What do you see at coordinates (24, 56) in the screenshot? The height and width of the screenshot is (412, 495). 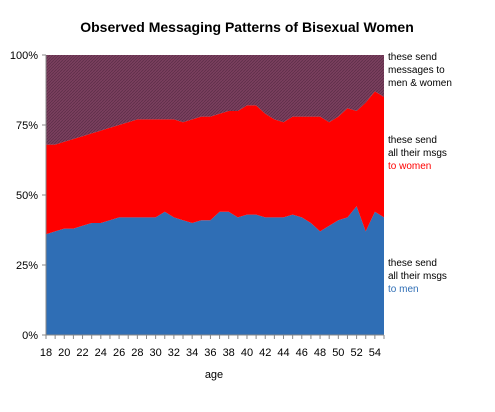 I see `y-tick-label: 100%` at bounding box center [24, 56].